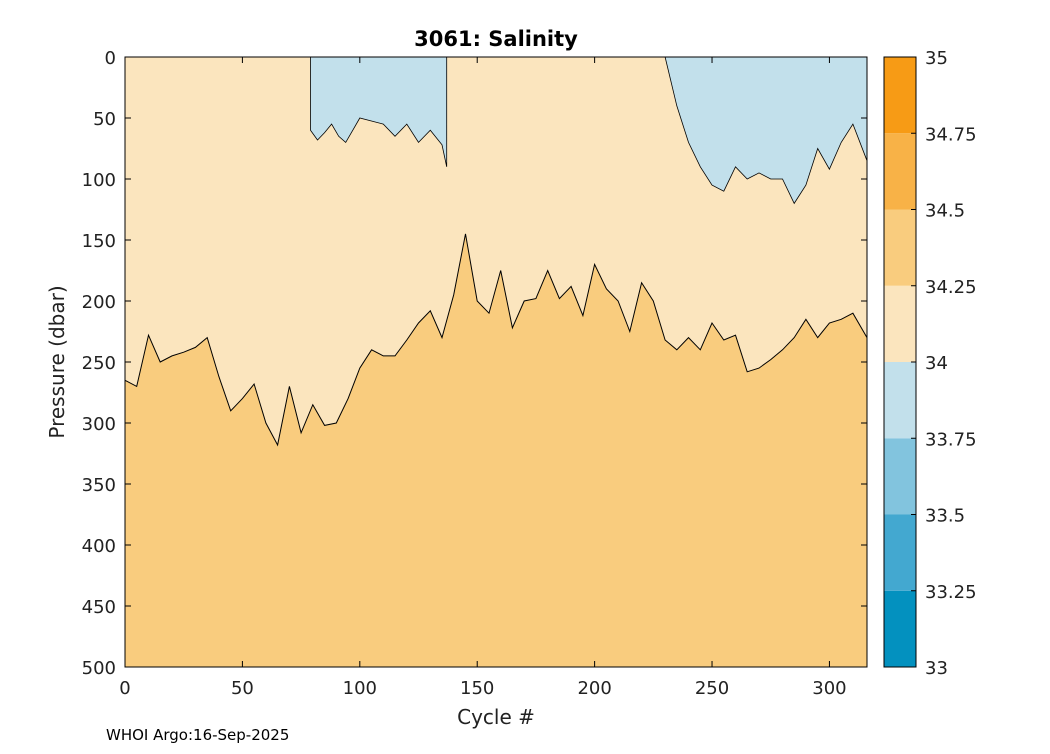 This screenshot has height=754, width=1050. Describe the element at coordinates (99, 668) in the screenshot. I see `y-tick-label: 500` at that location.